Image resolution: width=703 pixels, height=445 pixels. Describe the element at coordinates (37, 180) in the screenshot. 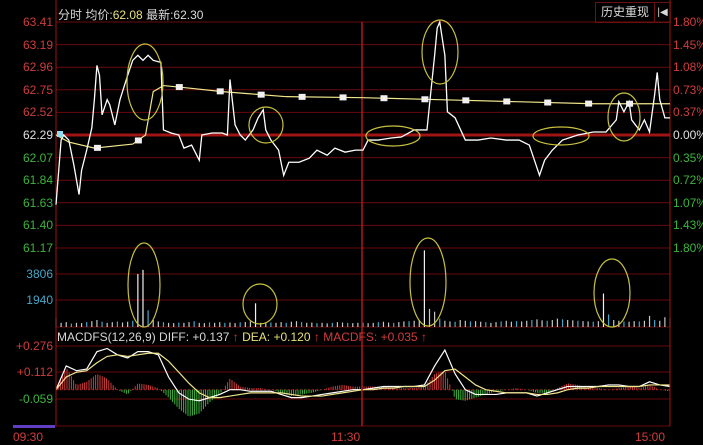

I see `price-tick-label: 61.84` at that location.